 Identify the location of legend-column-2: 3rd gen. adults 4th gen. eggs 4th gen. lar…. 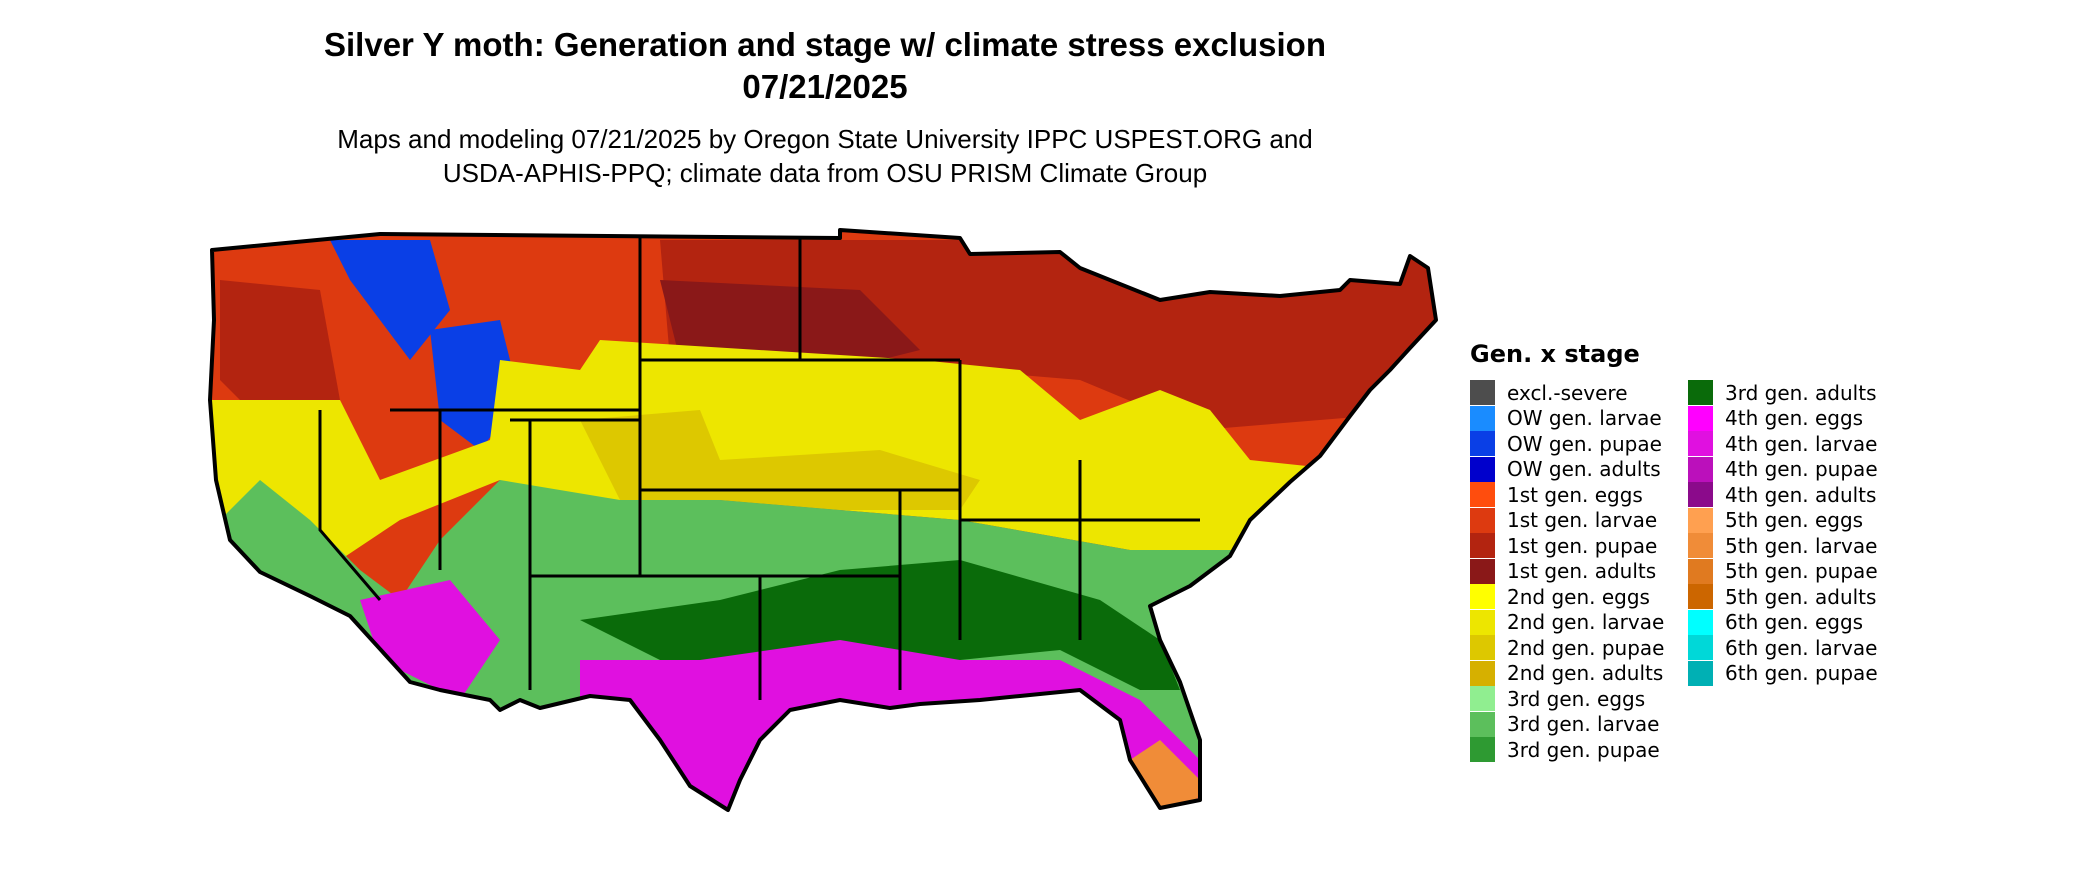
(1783, 533).